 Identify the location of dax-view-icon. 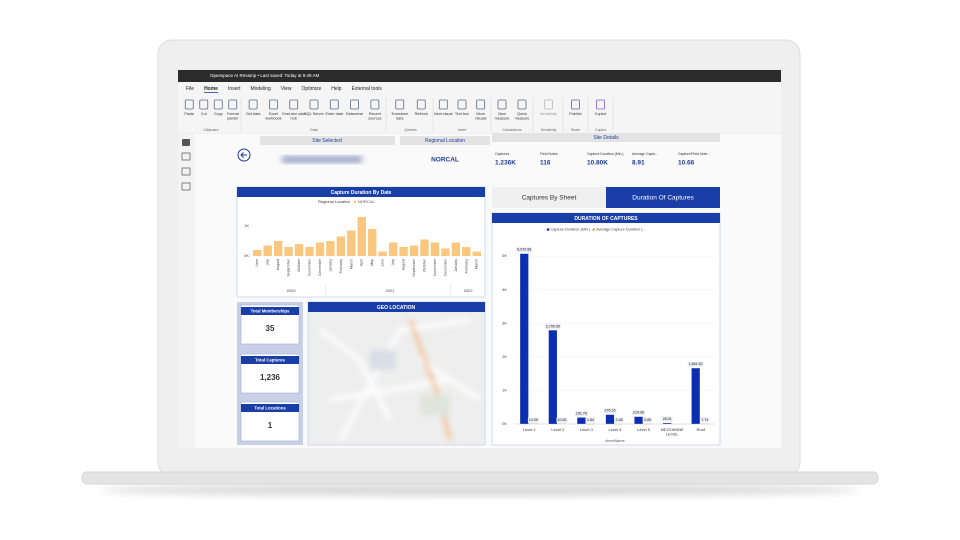
(186, 186).